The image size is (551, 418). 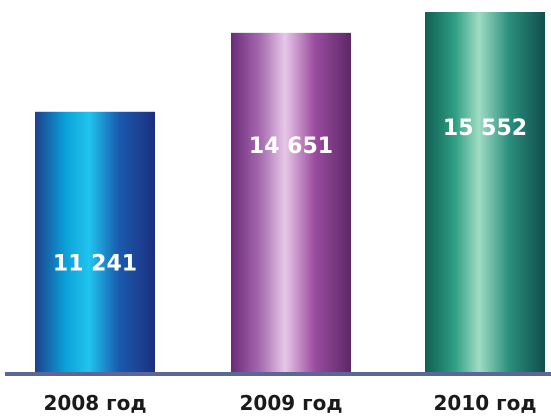 What do you see at coordinates (485, 403) in the screenshot?
I see `x-tick-label-2010: 2010 год` at bounding box center [485, 403].